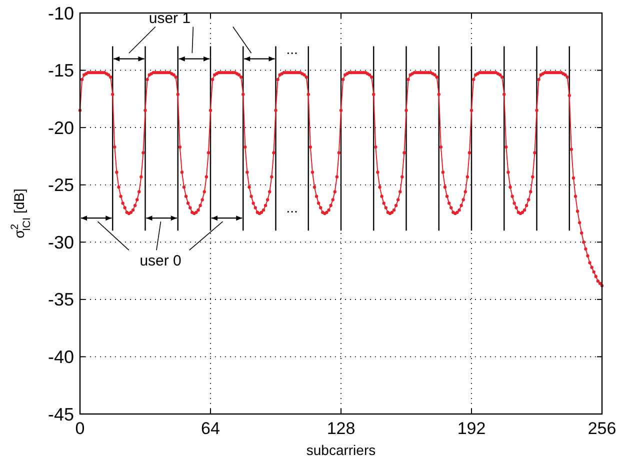 This screenshot has width=619, height=472. What do you see at coordinates (80, 428) in the screenshot?
I see `x-tick-label: 0` at bounding box center [80, 428].